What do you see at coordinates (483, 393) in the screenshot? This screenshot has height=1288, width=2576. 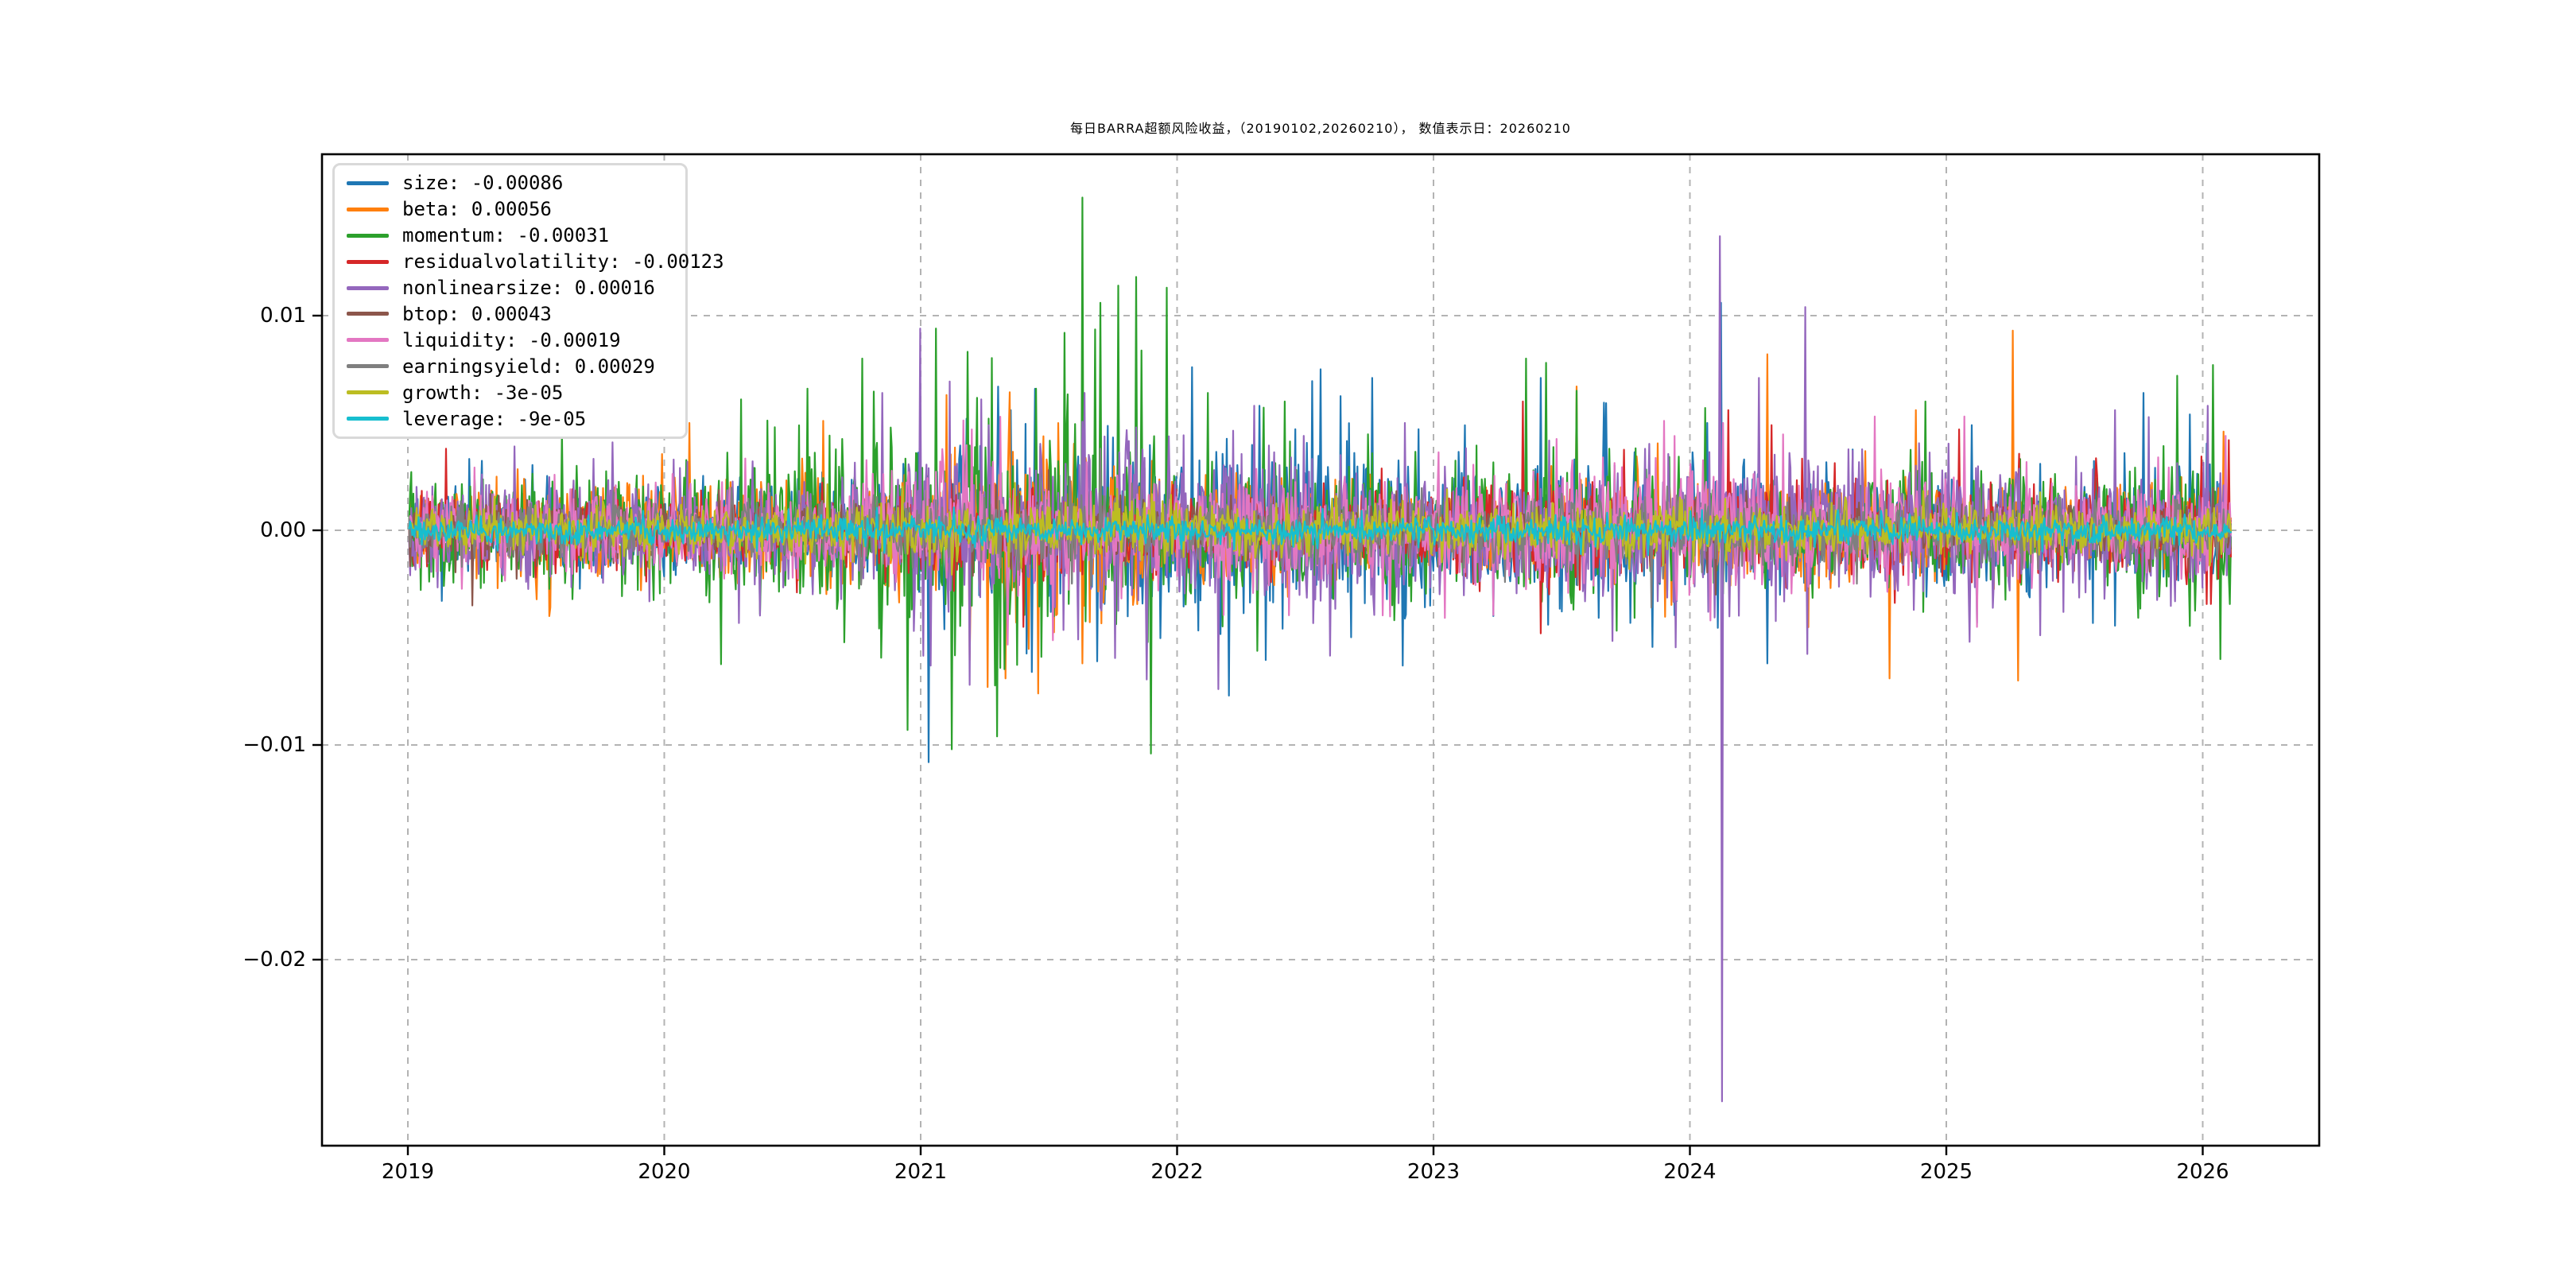 I see `legend-label: growth: -3e-05` at bounding box center [483, 393].